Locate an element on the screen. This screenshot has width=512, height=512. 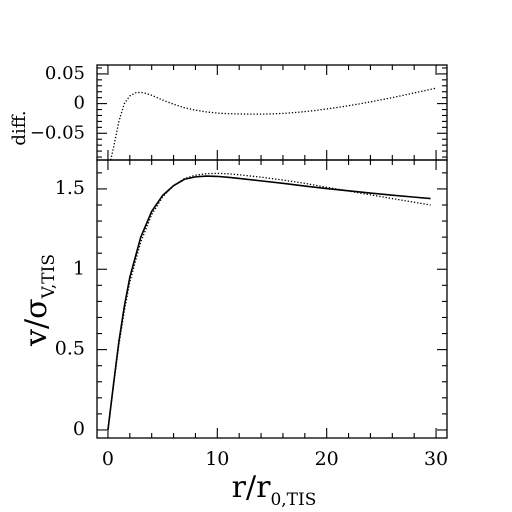
velocity-ylabel: v/σV,TIS is located at coordinates (39, 300).